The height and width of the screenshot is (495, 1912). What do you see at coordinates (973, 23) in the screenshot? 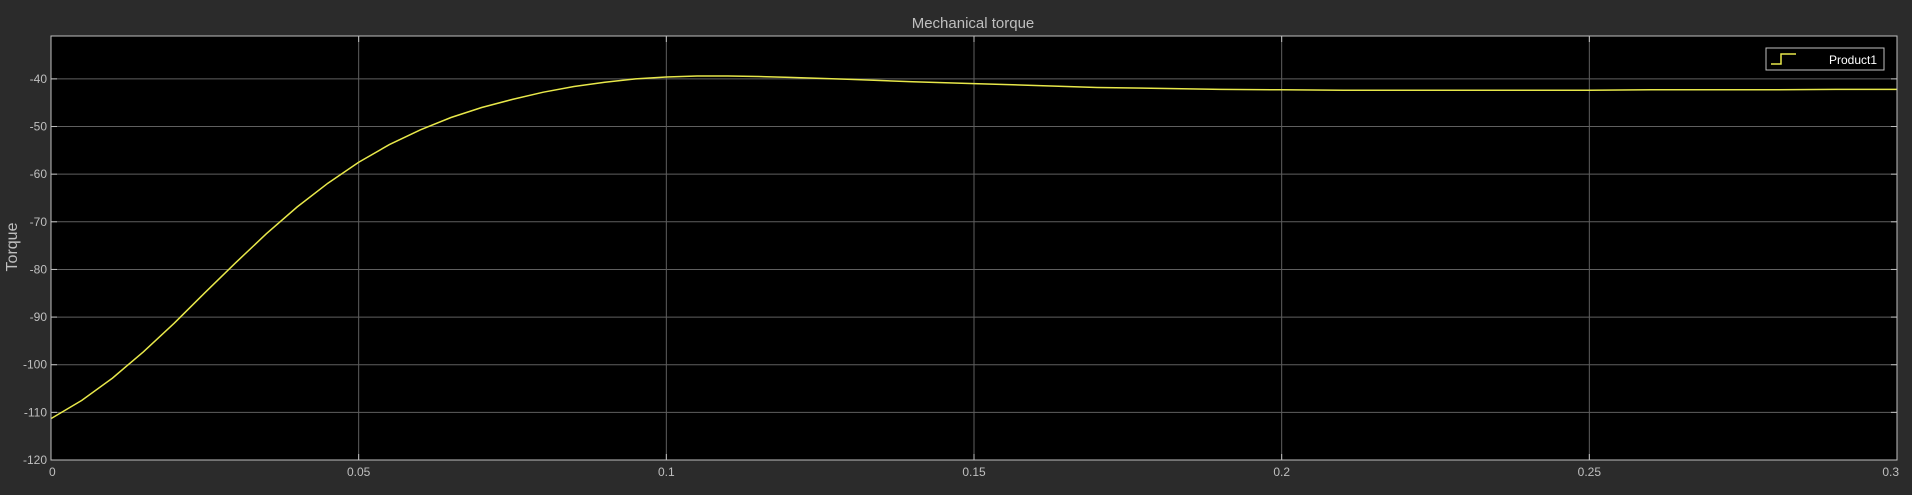
I see `chart-title: Mechanical torque` at bounding box center [973, 23].